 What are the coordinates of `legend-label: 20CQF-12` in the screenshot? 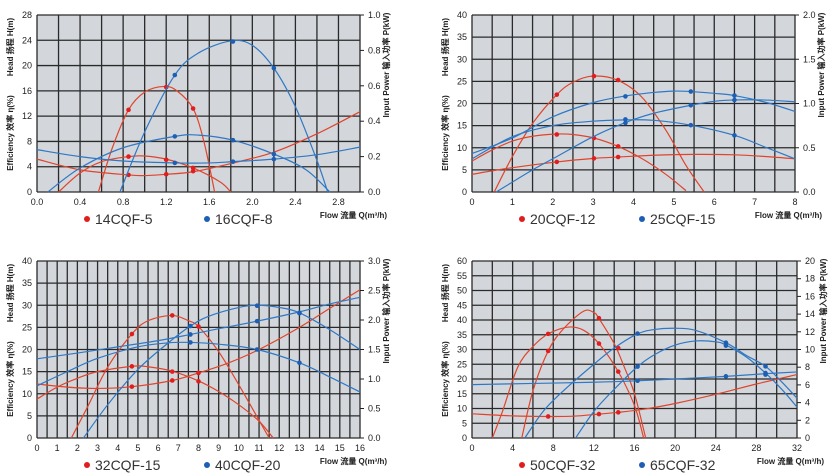 It's located at (563, 219).